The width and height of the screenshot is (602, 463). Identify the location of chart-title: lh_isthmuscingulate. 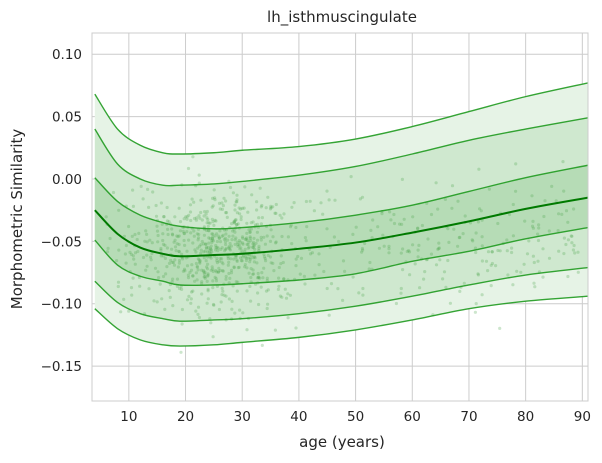
(342, 17).